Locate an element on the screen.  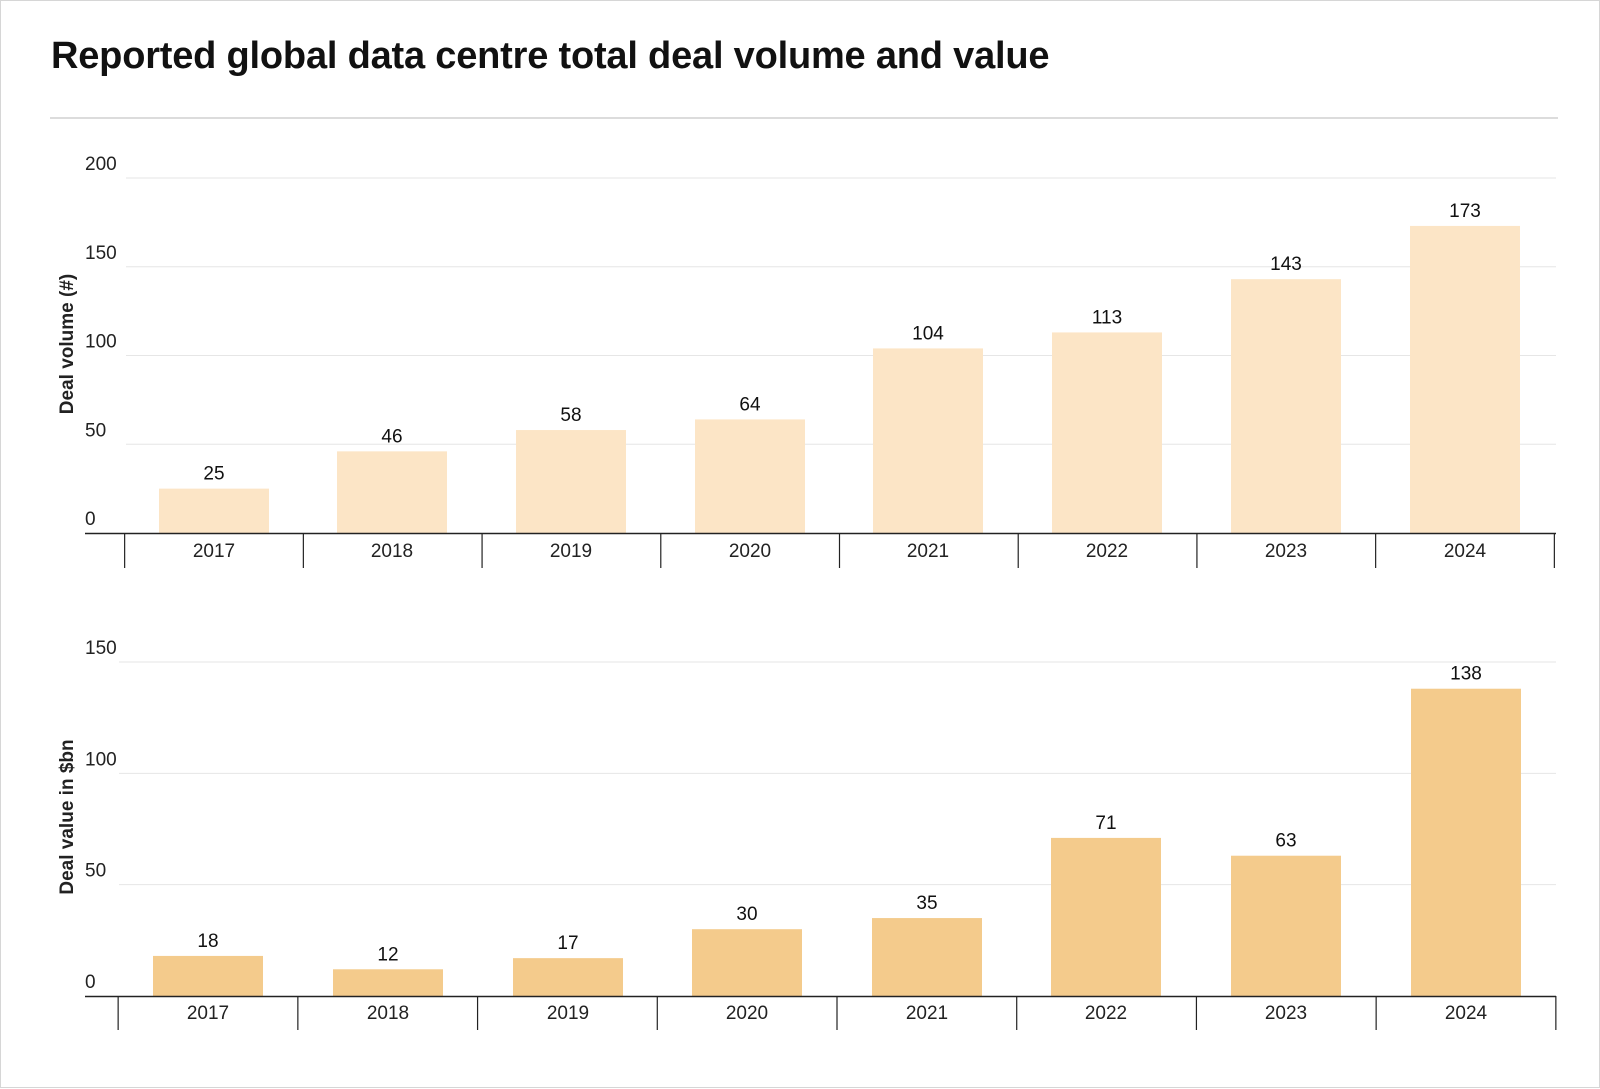
value-x-tick-label: 2022 is located at coordinates (1106, 1013).